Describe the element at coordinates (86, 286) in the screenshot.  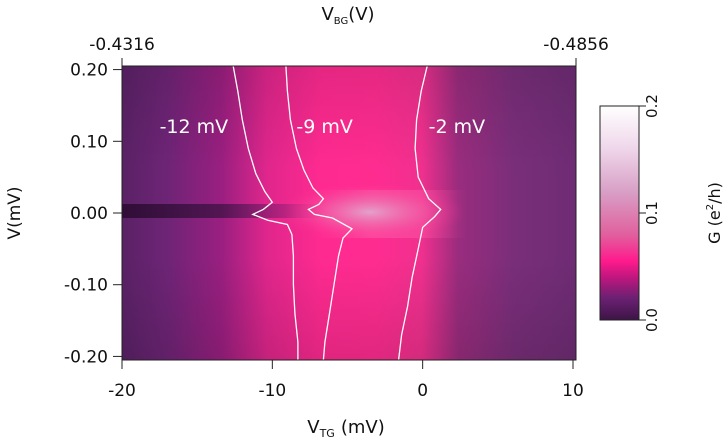
I see `left-tick-label: -0.10` at that location.